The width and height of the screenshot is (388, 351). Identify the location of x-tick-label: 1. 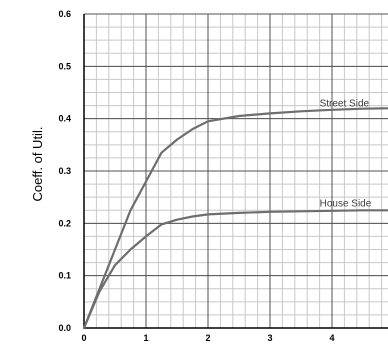
(145, 338).